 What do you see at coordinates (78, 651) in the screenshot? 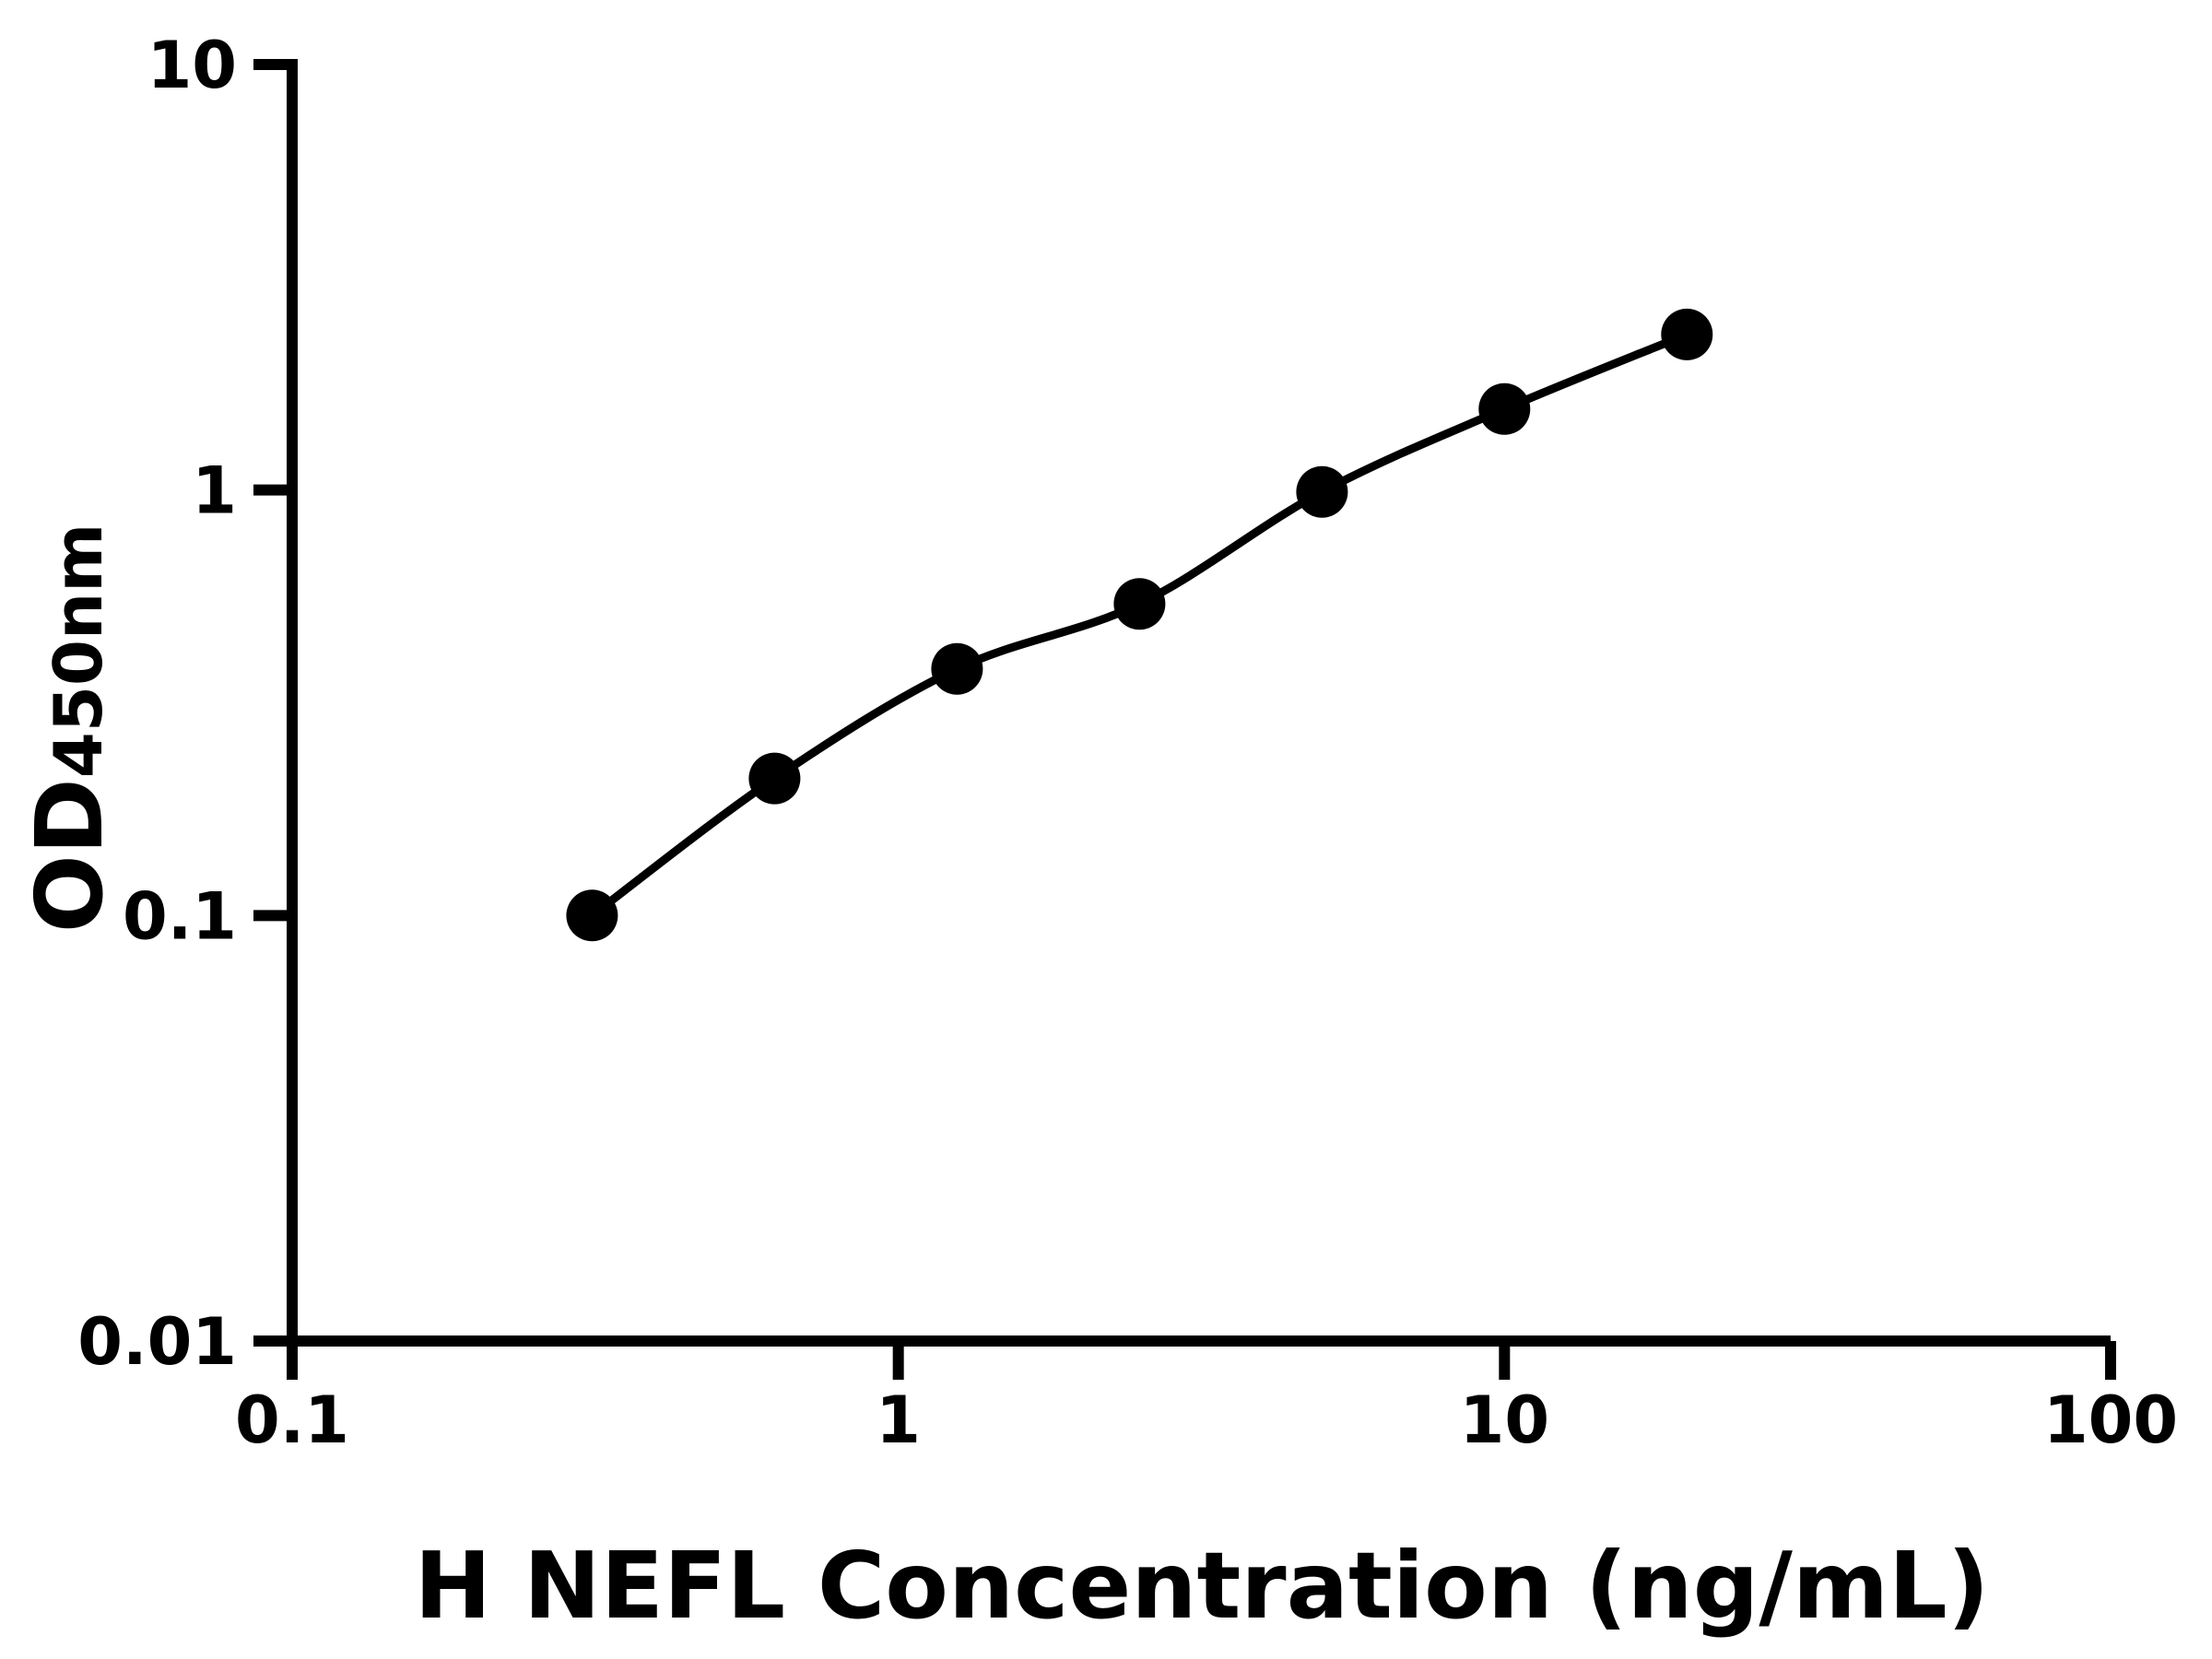
I see `y-axis-title-sub: 450nm` at bounding box center [78, 651].